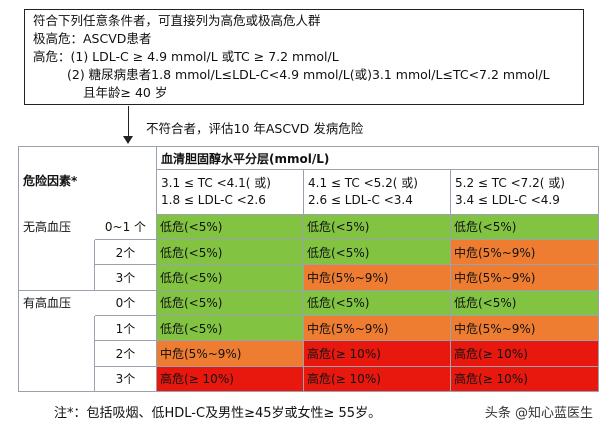 This screenshot has height=431, width=607. Describe the element at coordinates (216, 183) in the screenshot. I see `tc-range: 3.1 ≤ TC <4.1( 或)` at that location.